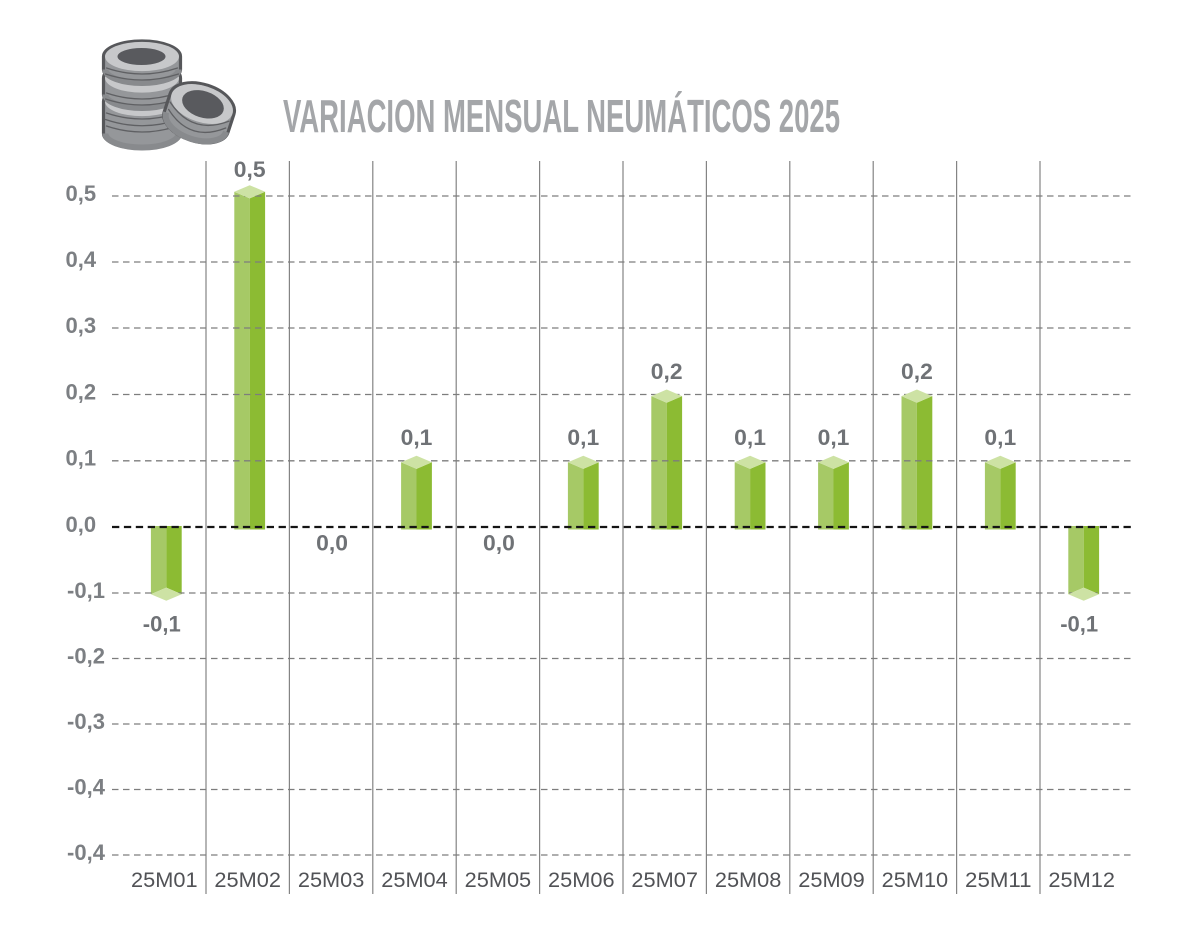 The image size is (1200, 941). What do you see at coordinates (581, 880) in the screenshot?
I see `svg-text: 25M06` at bounding box center [581, 880].